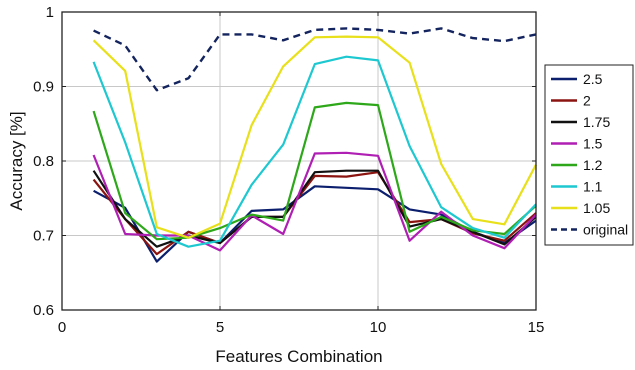 The width and height of the screenshot is (635, 370). I want to click on x-tick-label: 0, so click(62, 327).